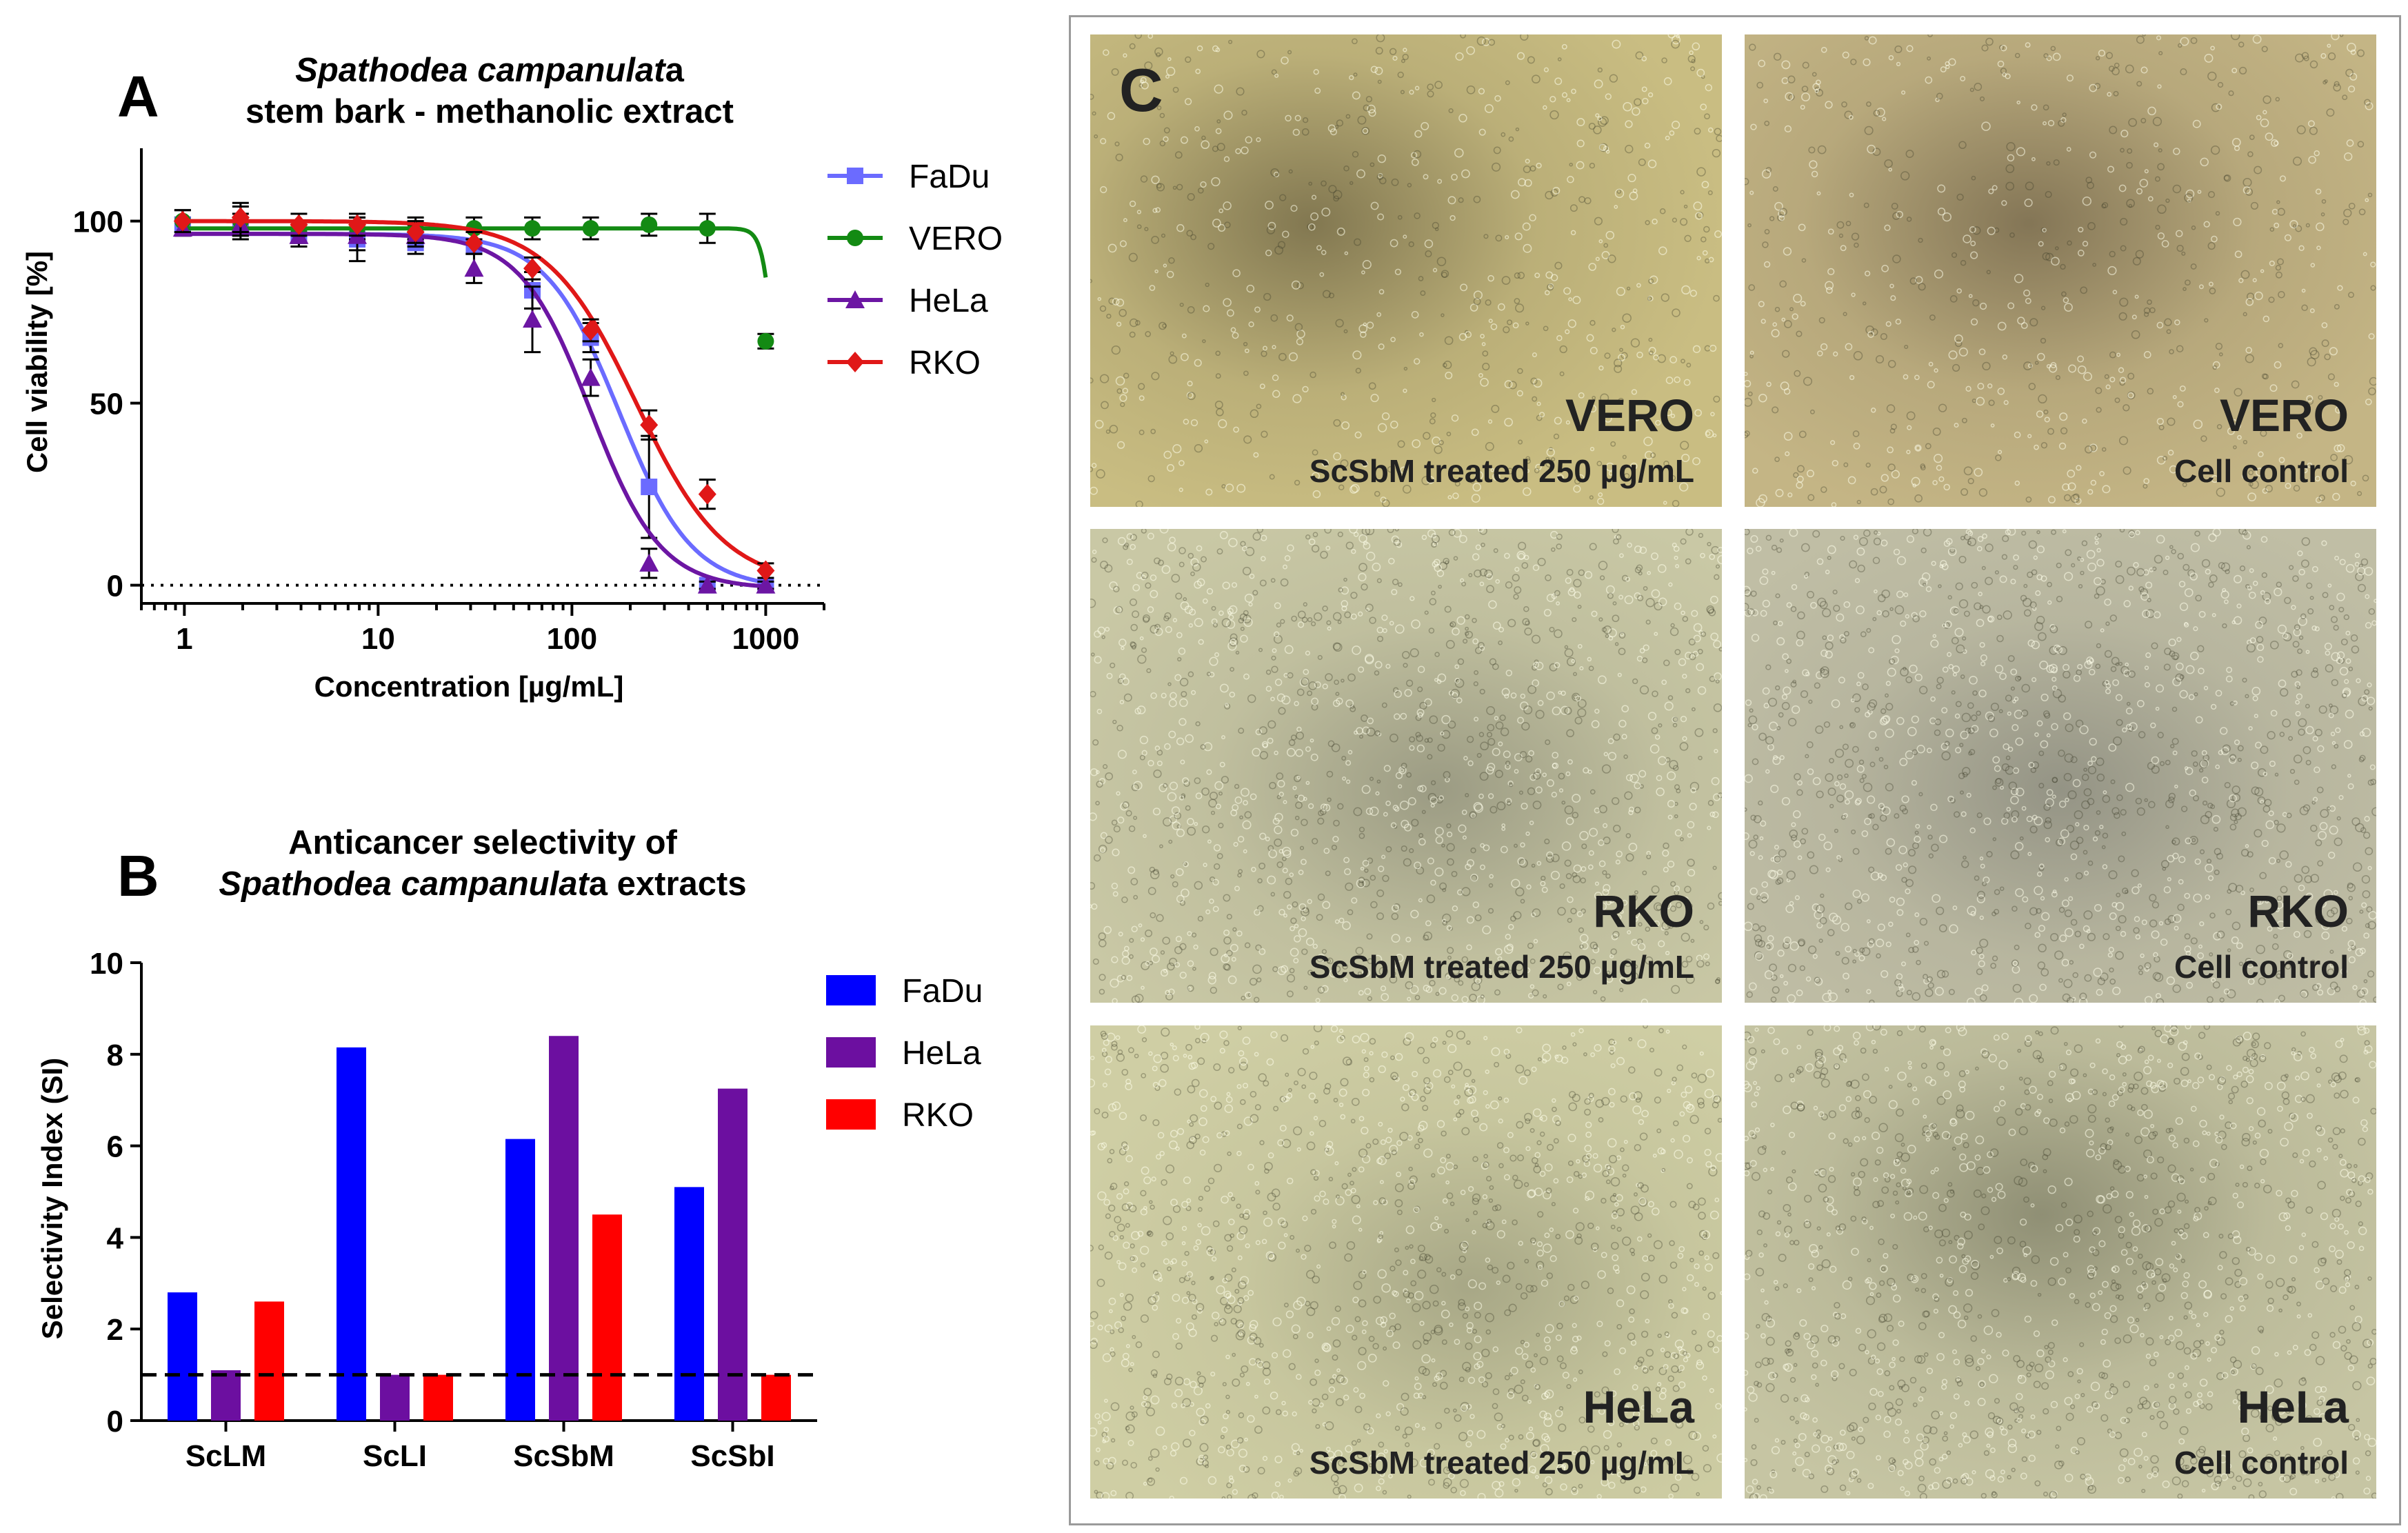 The image size is (2408, 1533). What do you see at coordinates (98, 222) in the screenshot?
I see `y-tick-label: 100` at bounding box center [98, 222].